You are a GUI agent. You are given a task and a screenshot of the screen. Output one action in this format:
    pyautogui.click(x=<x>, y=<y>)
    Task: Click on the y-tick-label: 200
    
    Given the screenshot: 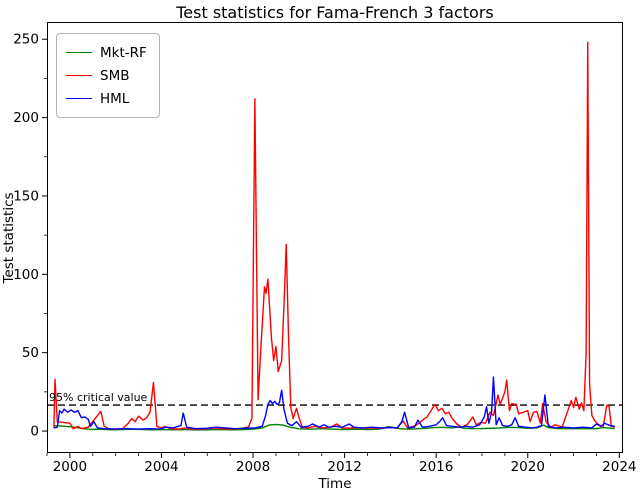 What is the action you would take?
    pyautogui.click(x=26, y=118)
    